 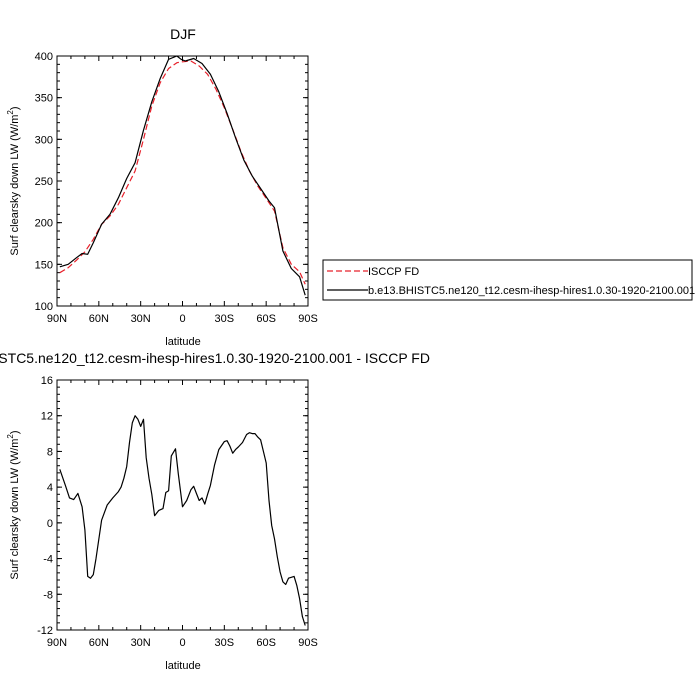 What do you see at coordinates (44, 307) in the screenshot?
I see `top-y-tick-label: 100` at bounding box center [44, 307].